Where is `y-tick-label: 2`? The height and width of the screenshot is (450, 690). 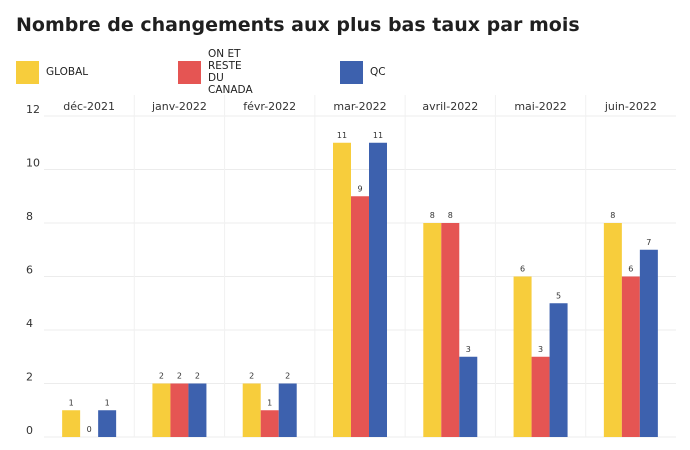 y-tick-label: 2 is located at coordinates (29, 377).